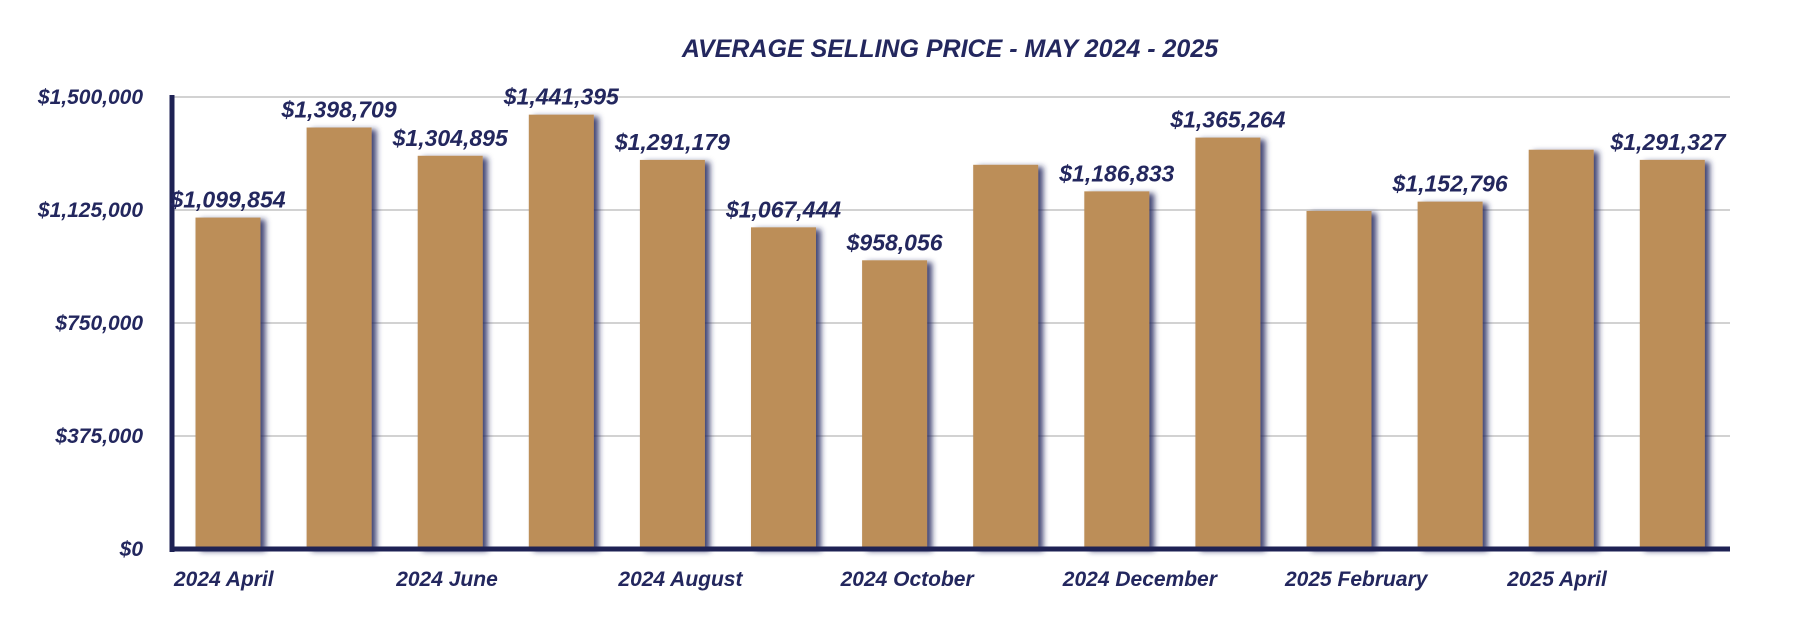 The height and width of the screenshot is (640, 1794). What do you see at coordinates (446, 579) in the screenshot?
I see `x-tick-label: 2024 June` at bounding box center [446, 579].